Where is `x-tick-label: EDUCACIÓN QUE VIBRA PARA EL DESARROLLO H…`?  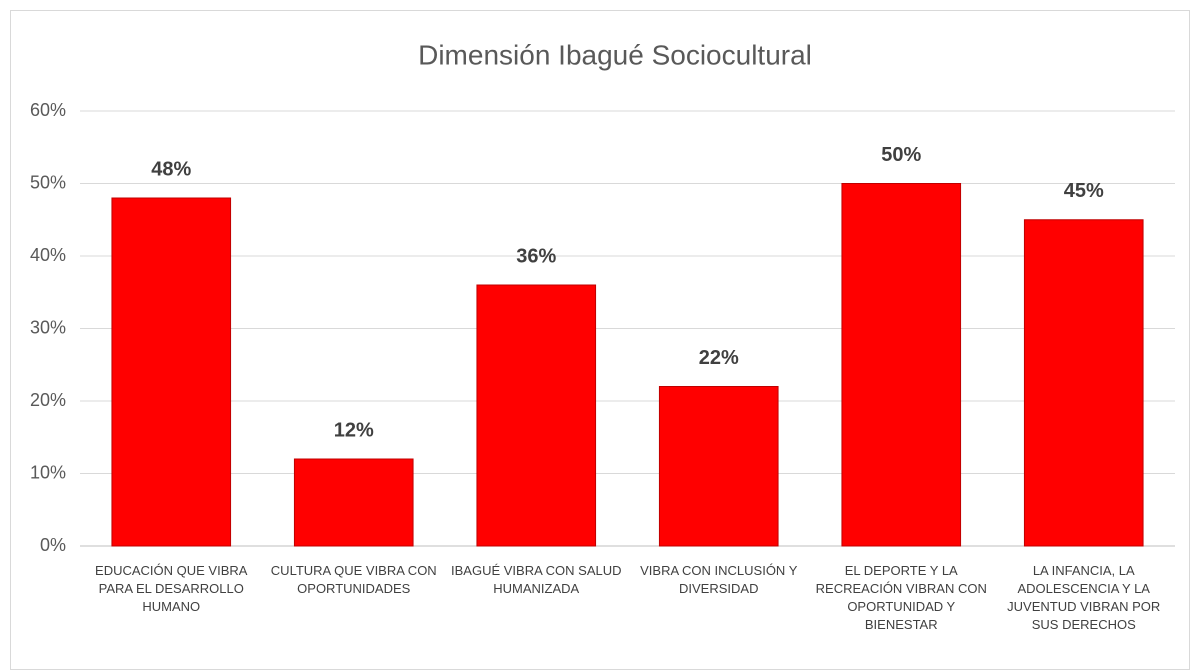 x-tick-label: EDUCACIÓN QUE VIBRA PARA EL DESARROLLO H… is located at coordinates (171, 588).